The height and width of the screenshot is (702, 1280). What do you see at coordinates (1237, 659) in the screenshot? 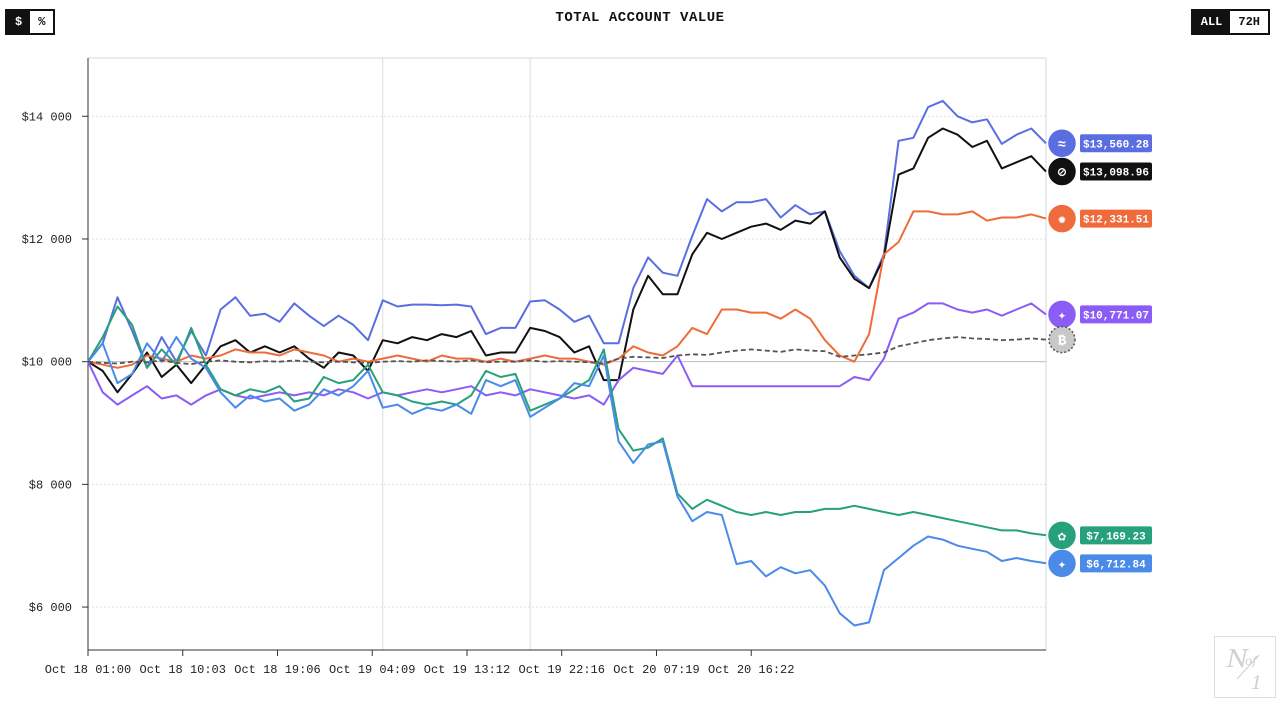
I see `svg-text: N` at bounding box center [1237, 659].